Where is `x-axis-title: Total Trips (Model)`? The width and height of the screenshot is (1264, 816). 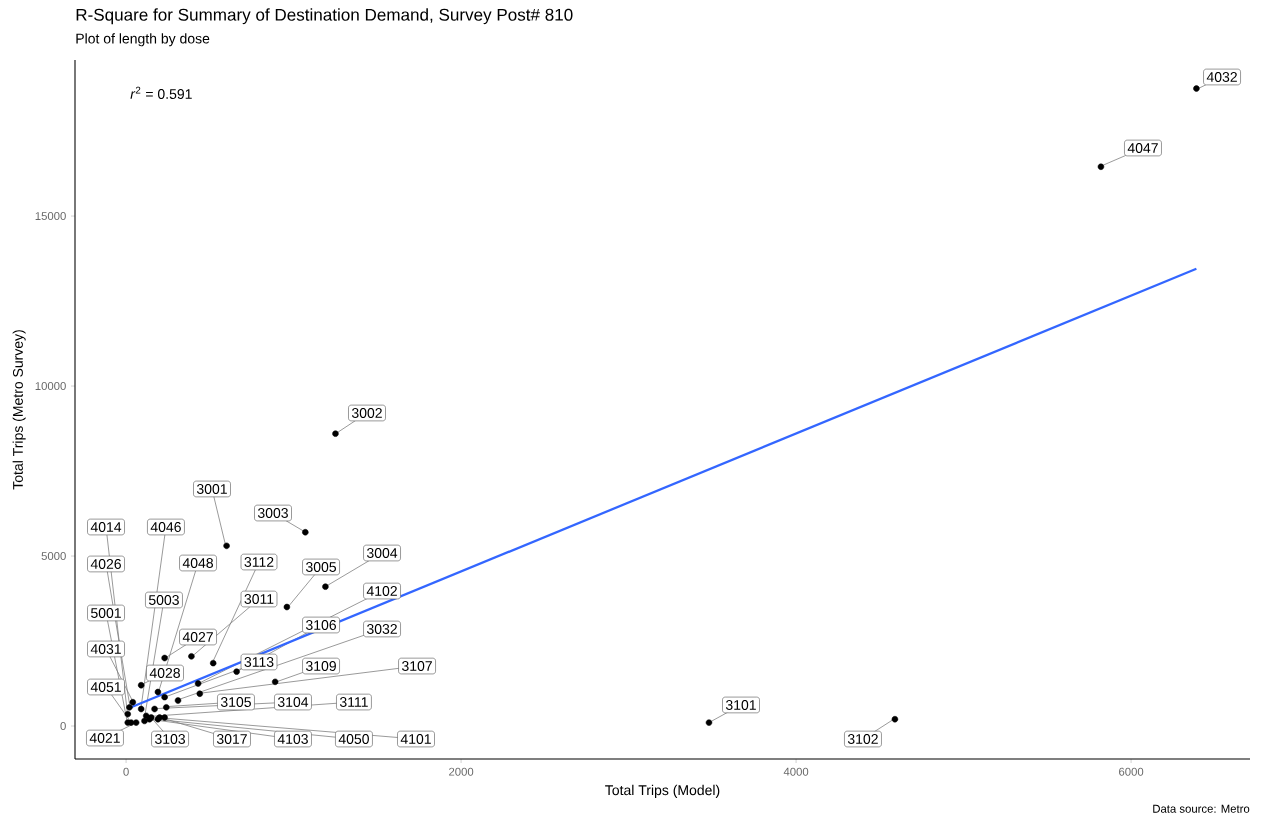
x-axis-title: Total Trips (Model) is located at coordinates (662, 791).